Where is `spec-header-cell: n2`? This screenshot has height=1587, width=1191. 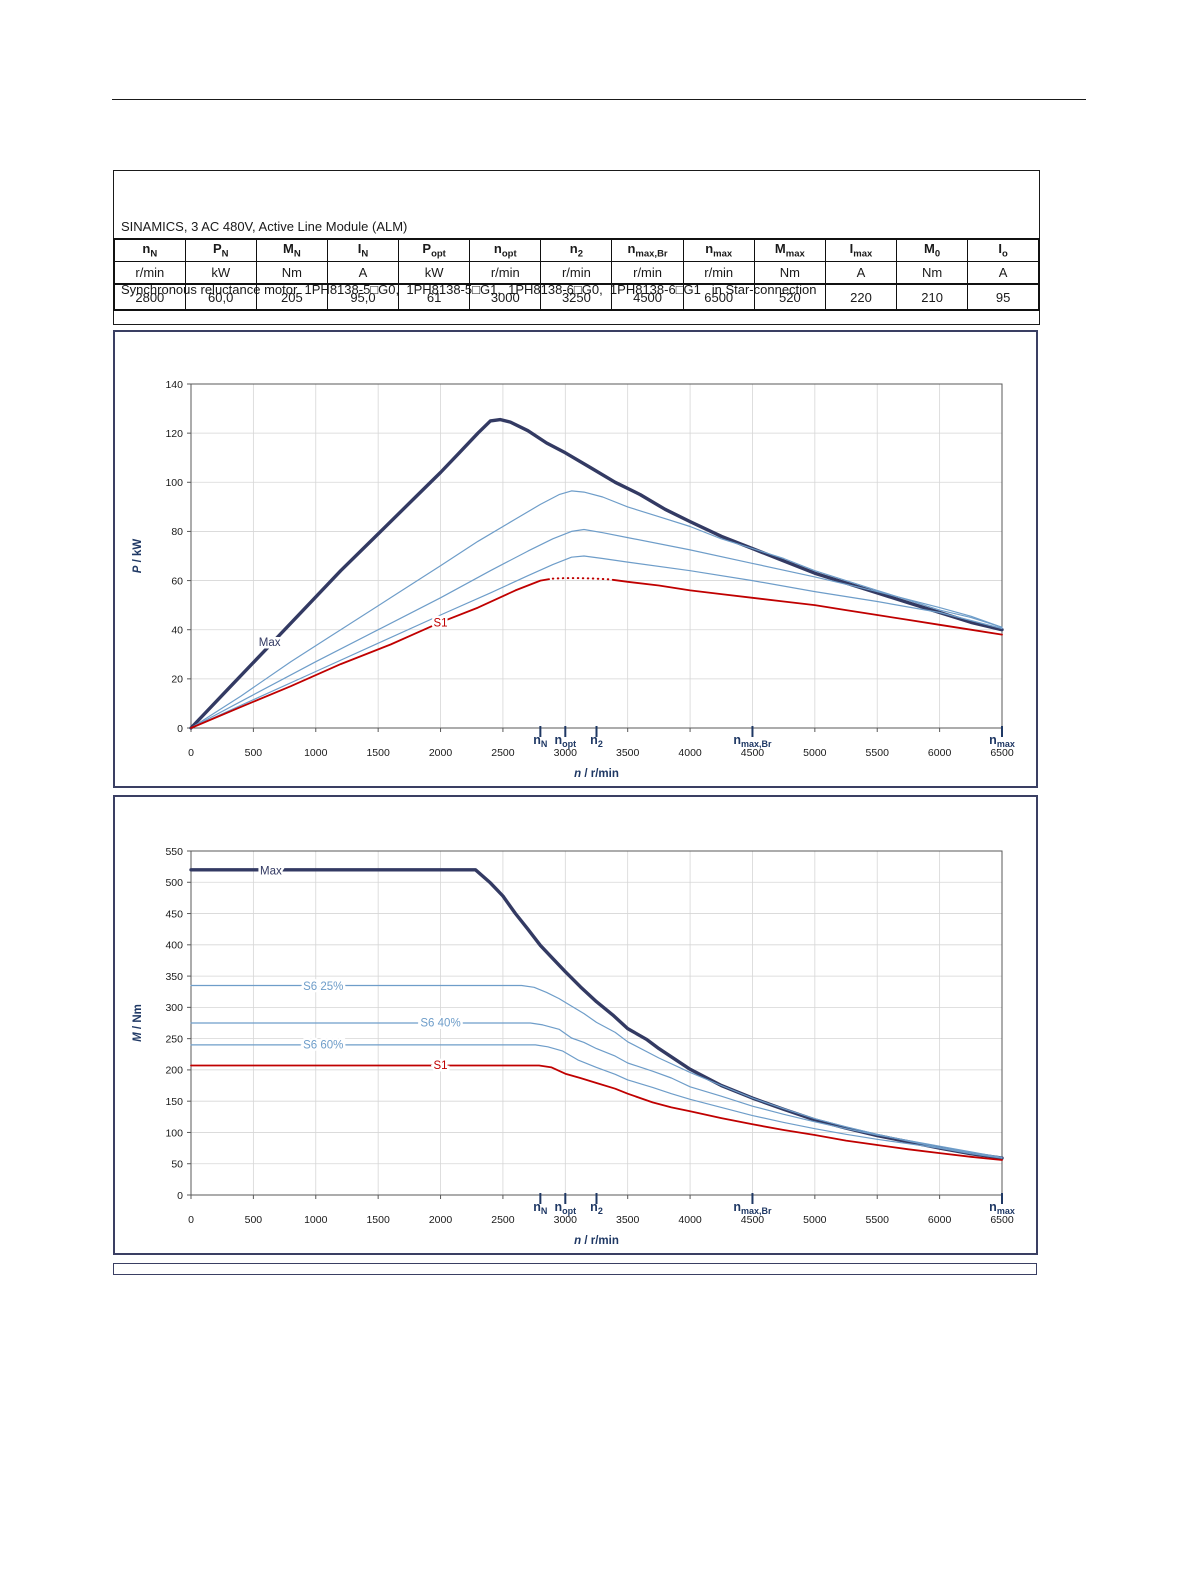
spec-header-cell: n2 is located at coordinates (576, 250).